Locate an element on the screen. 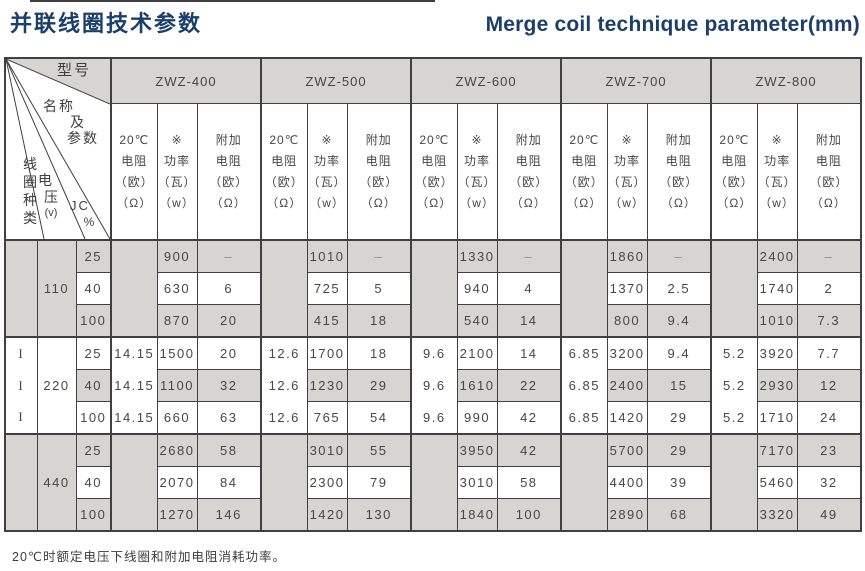  power-cell: 1500 is located at coordinates (177, 353).